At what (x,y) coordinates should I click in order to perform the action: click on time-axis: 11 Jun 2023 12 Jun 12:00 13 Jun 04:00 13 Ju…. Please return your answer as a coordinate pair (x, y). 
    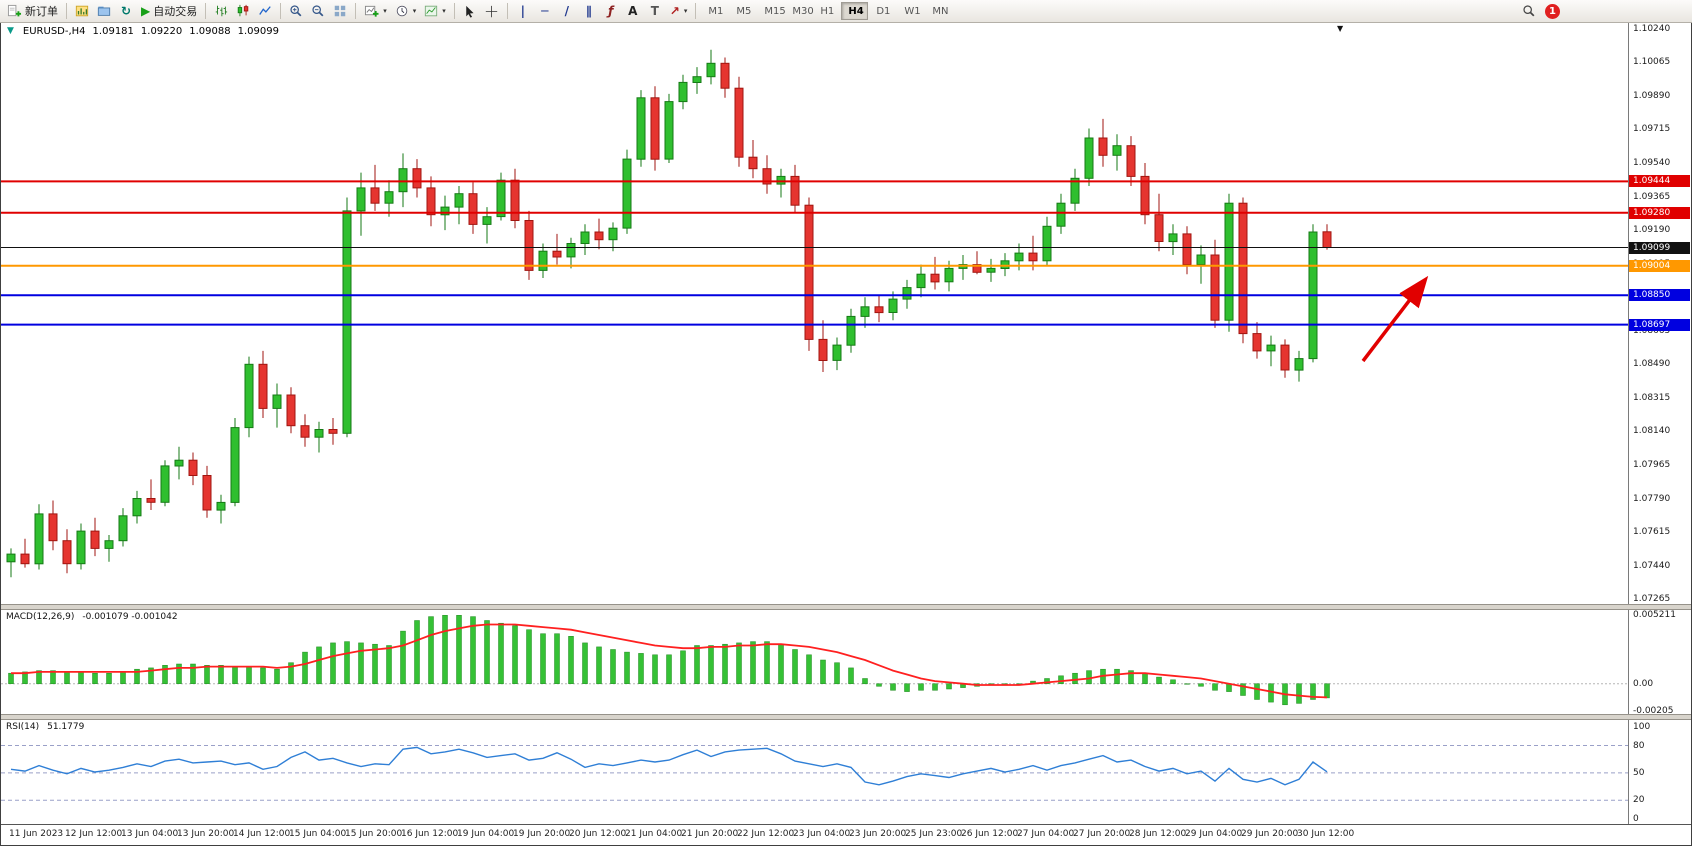
    Looking at the image, I should click on (846, 834).